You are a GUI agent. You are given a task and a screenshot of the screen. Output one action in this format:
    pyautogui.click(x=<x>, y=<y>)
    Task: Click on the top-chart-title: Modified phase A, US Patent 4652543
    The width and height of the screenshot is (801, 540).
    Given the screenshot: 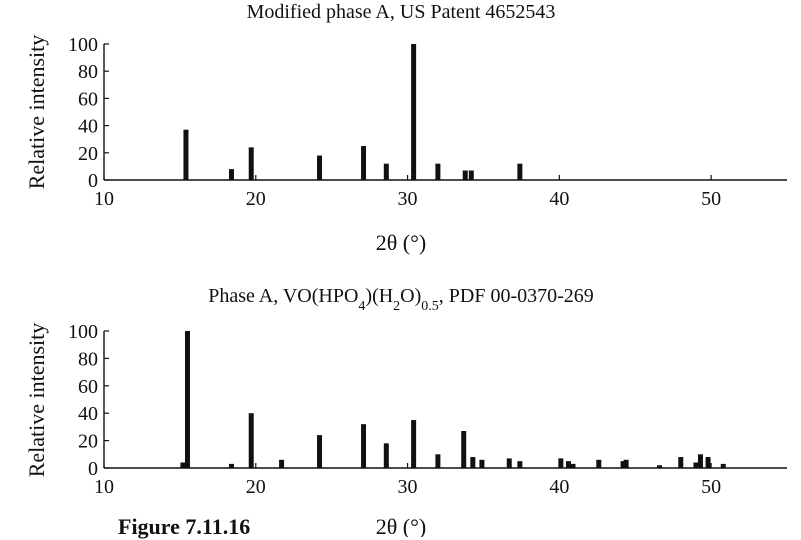 What is the action you would take?
    pyautogui.click(x=401, y=12)
    